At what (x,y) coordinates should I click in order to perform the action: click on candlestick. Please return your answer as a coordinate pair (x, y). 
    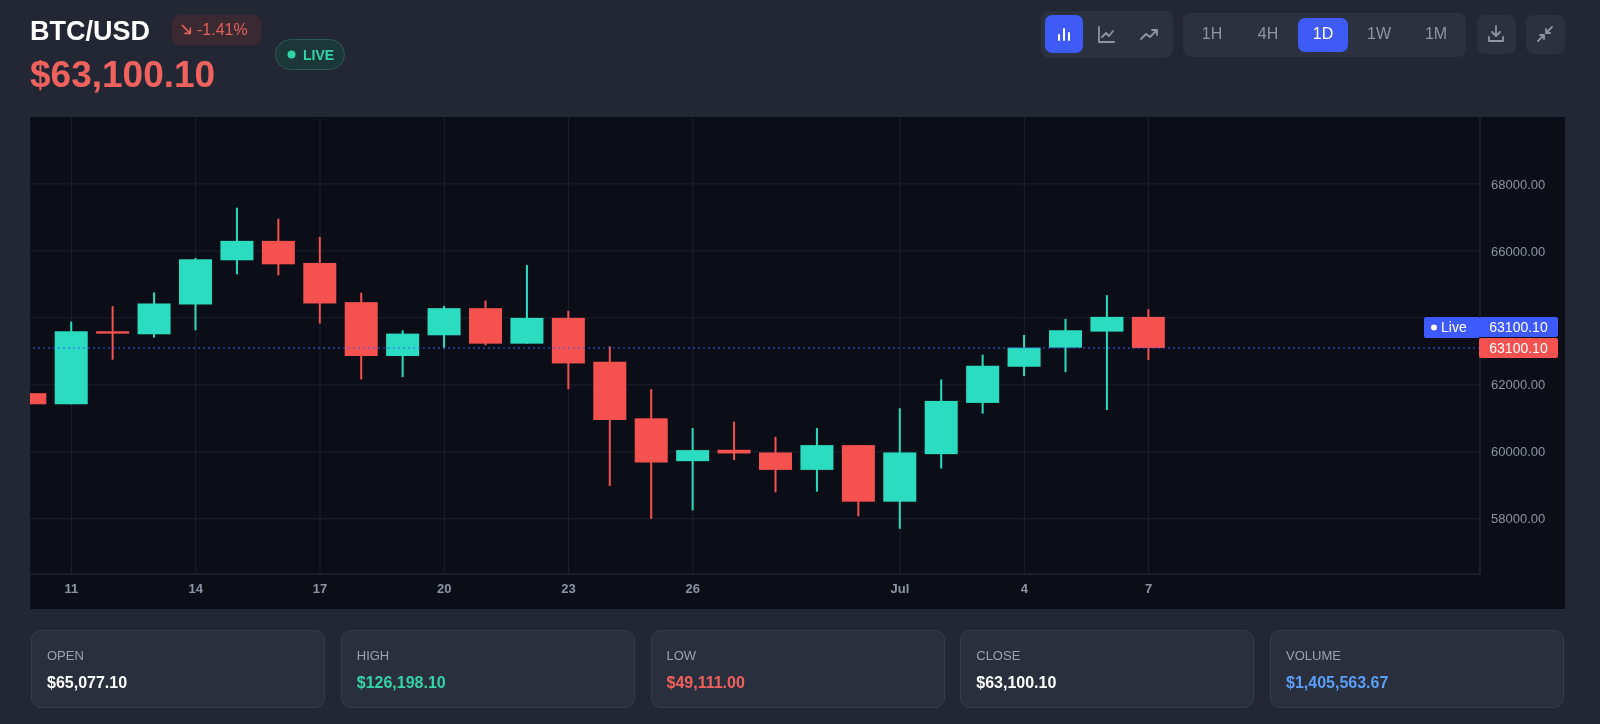
    Looking at the image, I should click on (113, 333).